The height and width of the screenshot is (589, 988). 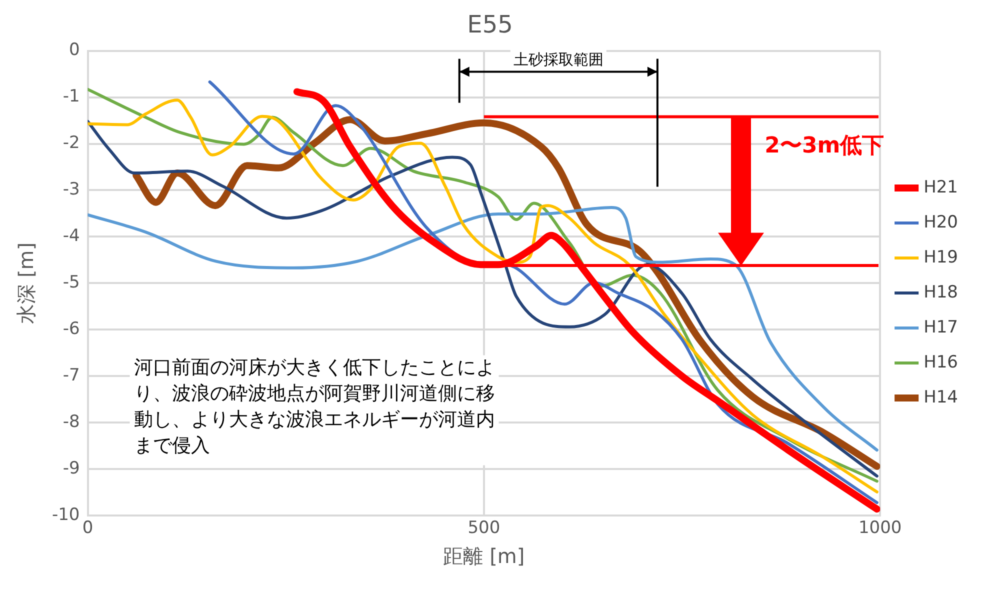 What do you see at coordinates (824, 146) in the screenshot?
I see `annotation: 2〜3m低下` at bounding box center [824, 146].